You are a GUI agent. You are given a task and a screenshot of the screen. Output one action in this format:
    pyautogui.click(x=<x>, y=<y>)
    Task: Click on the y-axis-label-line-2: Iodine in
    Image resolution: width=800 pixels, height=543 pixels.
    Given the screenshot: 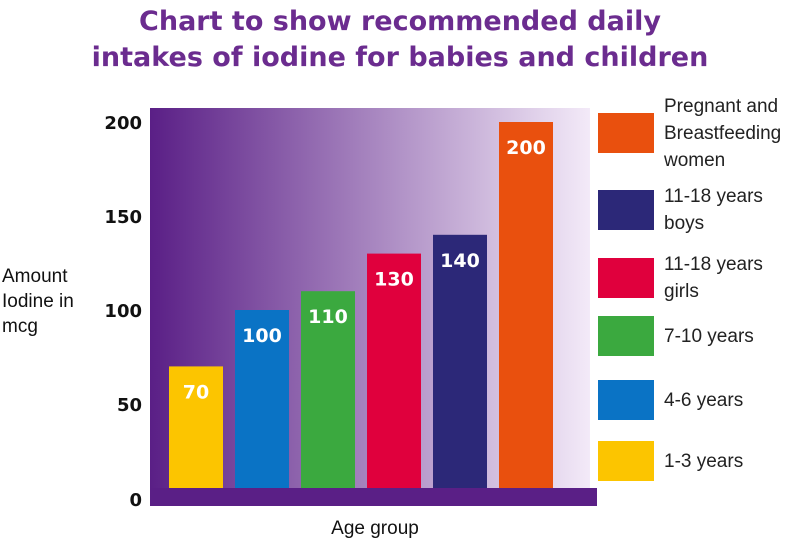 What is the action you would take?
    pyautogui.click(x=38, y=301)
    